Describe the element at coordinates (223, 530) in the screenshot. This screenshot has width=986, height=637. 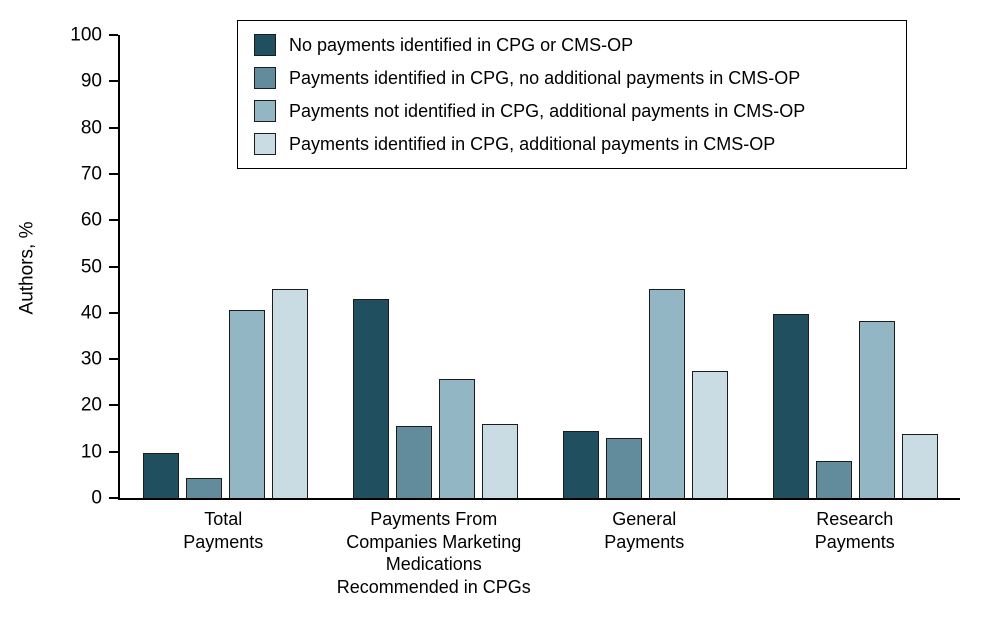
I see `x-category-label: Total Payments` at that location.